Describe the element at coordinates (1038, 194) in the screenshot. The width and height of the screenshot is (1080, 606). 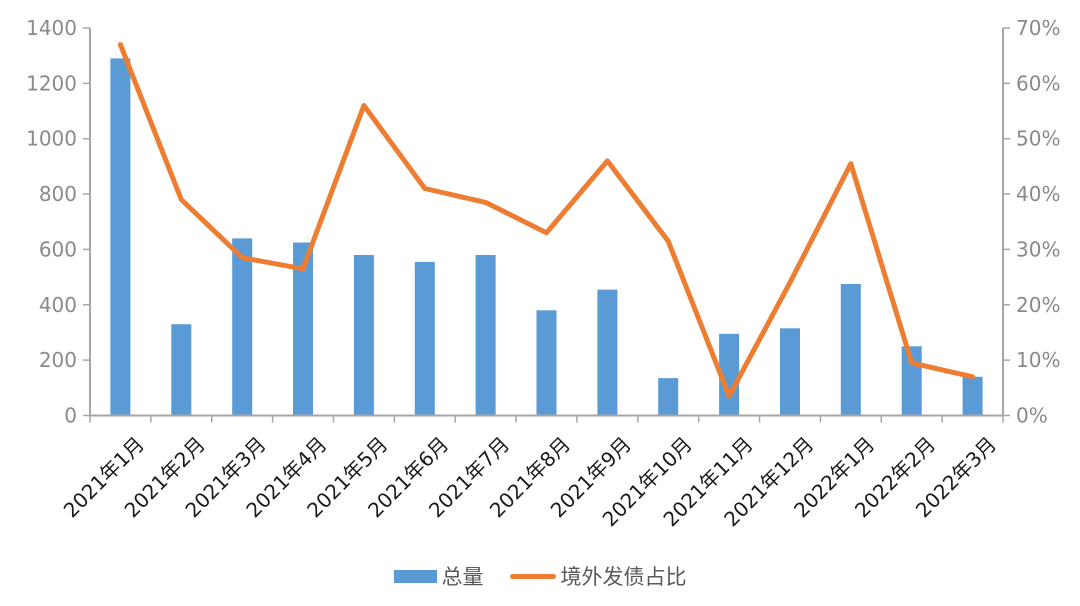
I see `right-axis-tick-label: 40%` at that location.